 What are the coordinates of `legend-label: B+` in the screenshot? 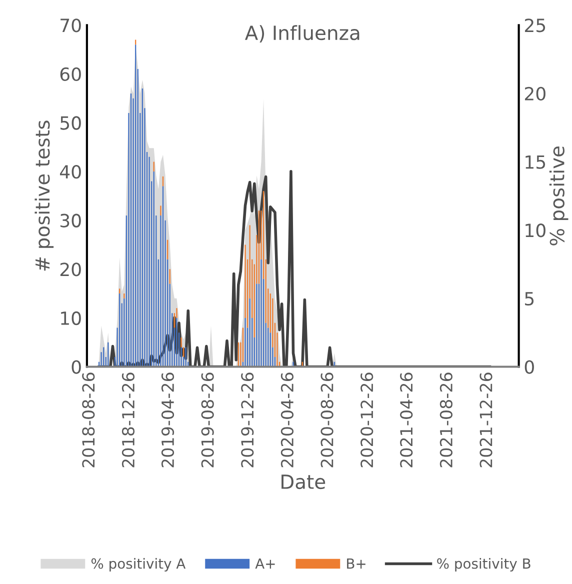 It's located at (356, 563).